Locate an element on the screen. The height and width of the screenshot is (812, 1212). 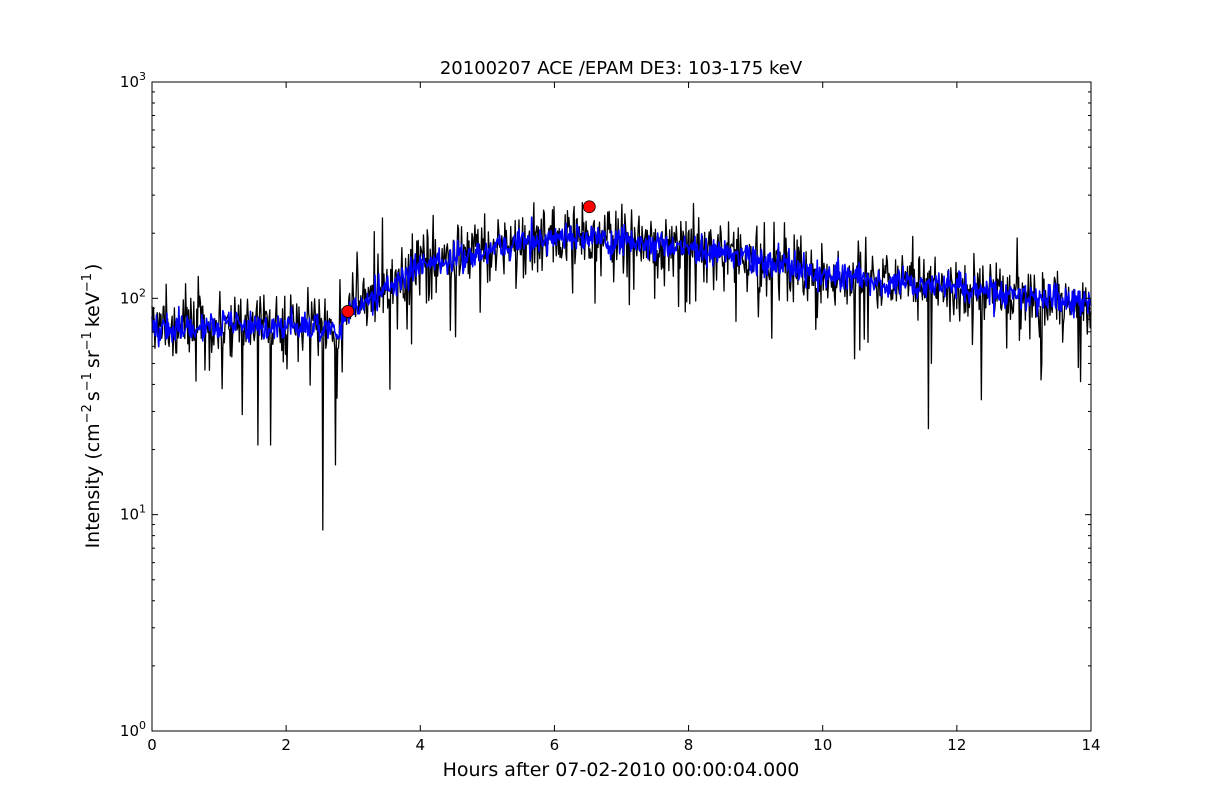
x-tick-label: 14 is located at coordinates (1090, 745).